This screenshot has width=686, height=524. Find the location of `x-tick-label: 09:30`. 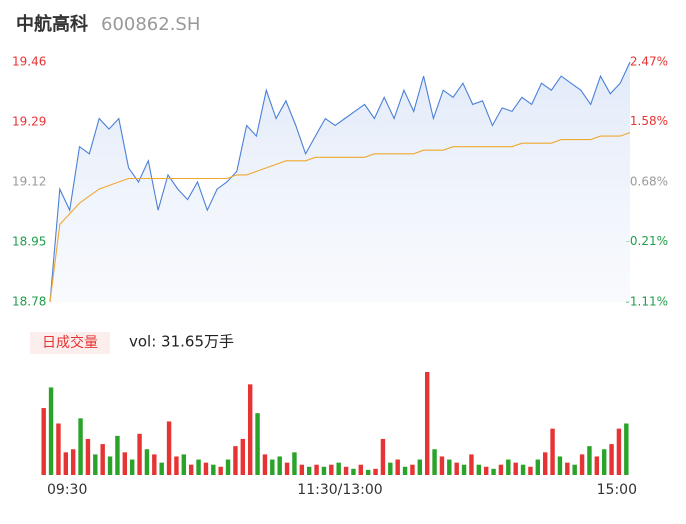

x-tick-label: 09:30 is located at coordinates (67, 490).